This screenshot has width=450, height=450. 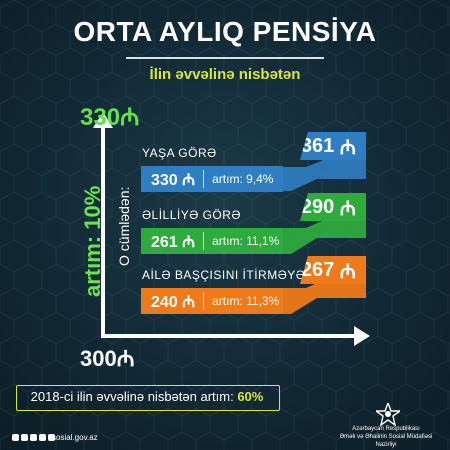 What do you see at coordinates (92, 241) in the screenshot?
I see `growth-label: artım: 10%` at bounding box center [92, 241].